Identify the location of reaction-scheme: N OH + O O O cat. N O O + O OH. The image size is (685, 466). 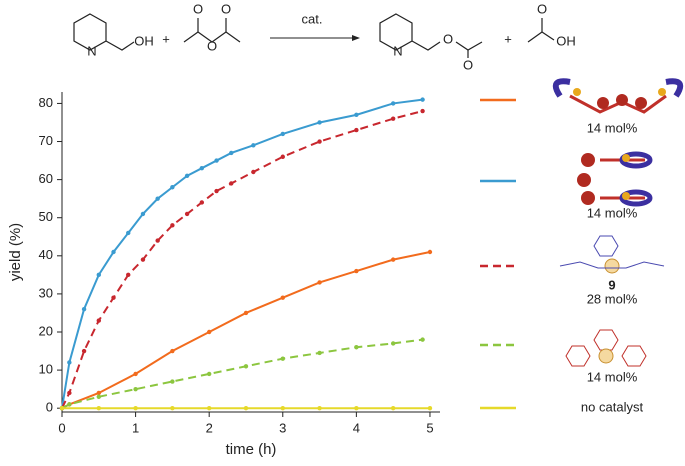
(324, 36).